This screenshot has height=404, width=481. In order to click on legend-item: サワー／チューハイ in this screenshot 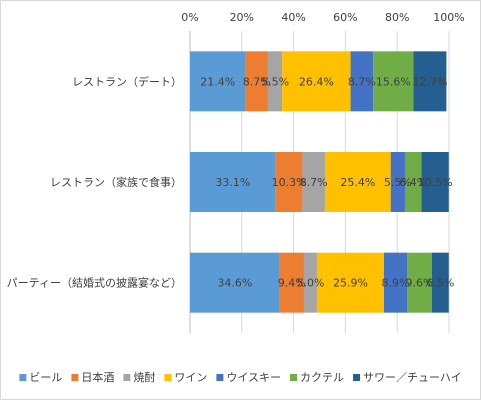, I will do `click(407, 377)`.